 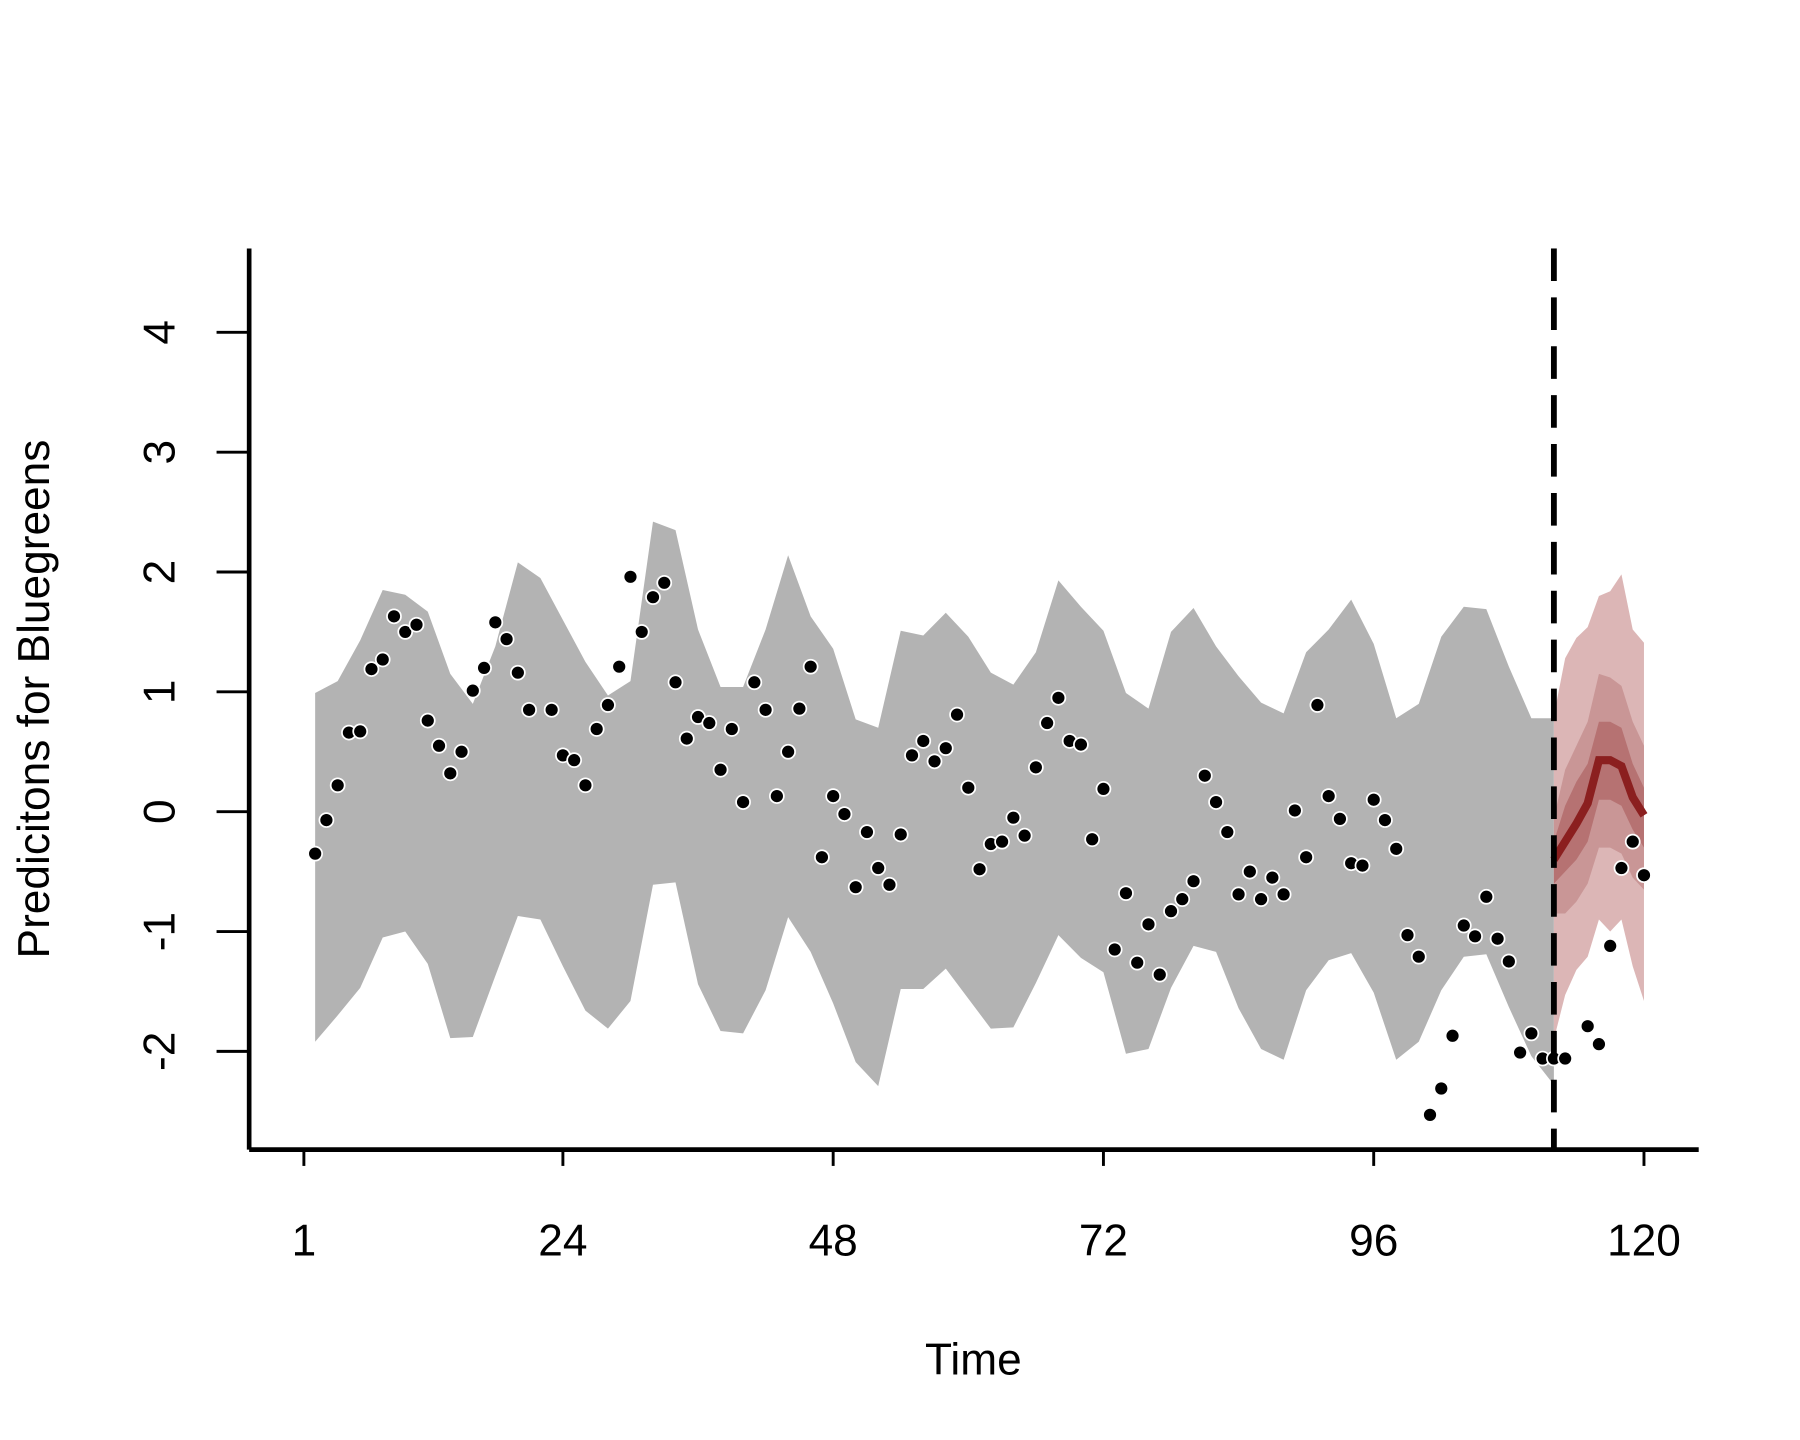 What do you see at coordinates (34, 699) in the screenshot?
I see `y-axis-label: Predicitons for Bluegreens` at bounding box center [34, 699].